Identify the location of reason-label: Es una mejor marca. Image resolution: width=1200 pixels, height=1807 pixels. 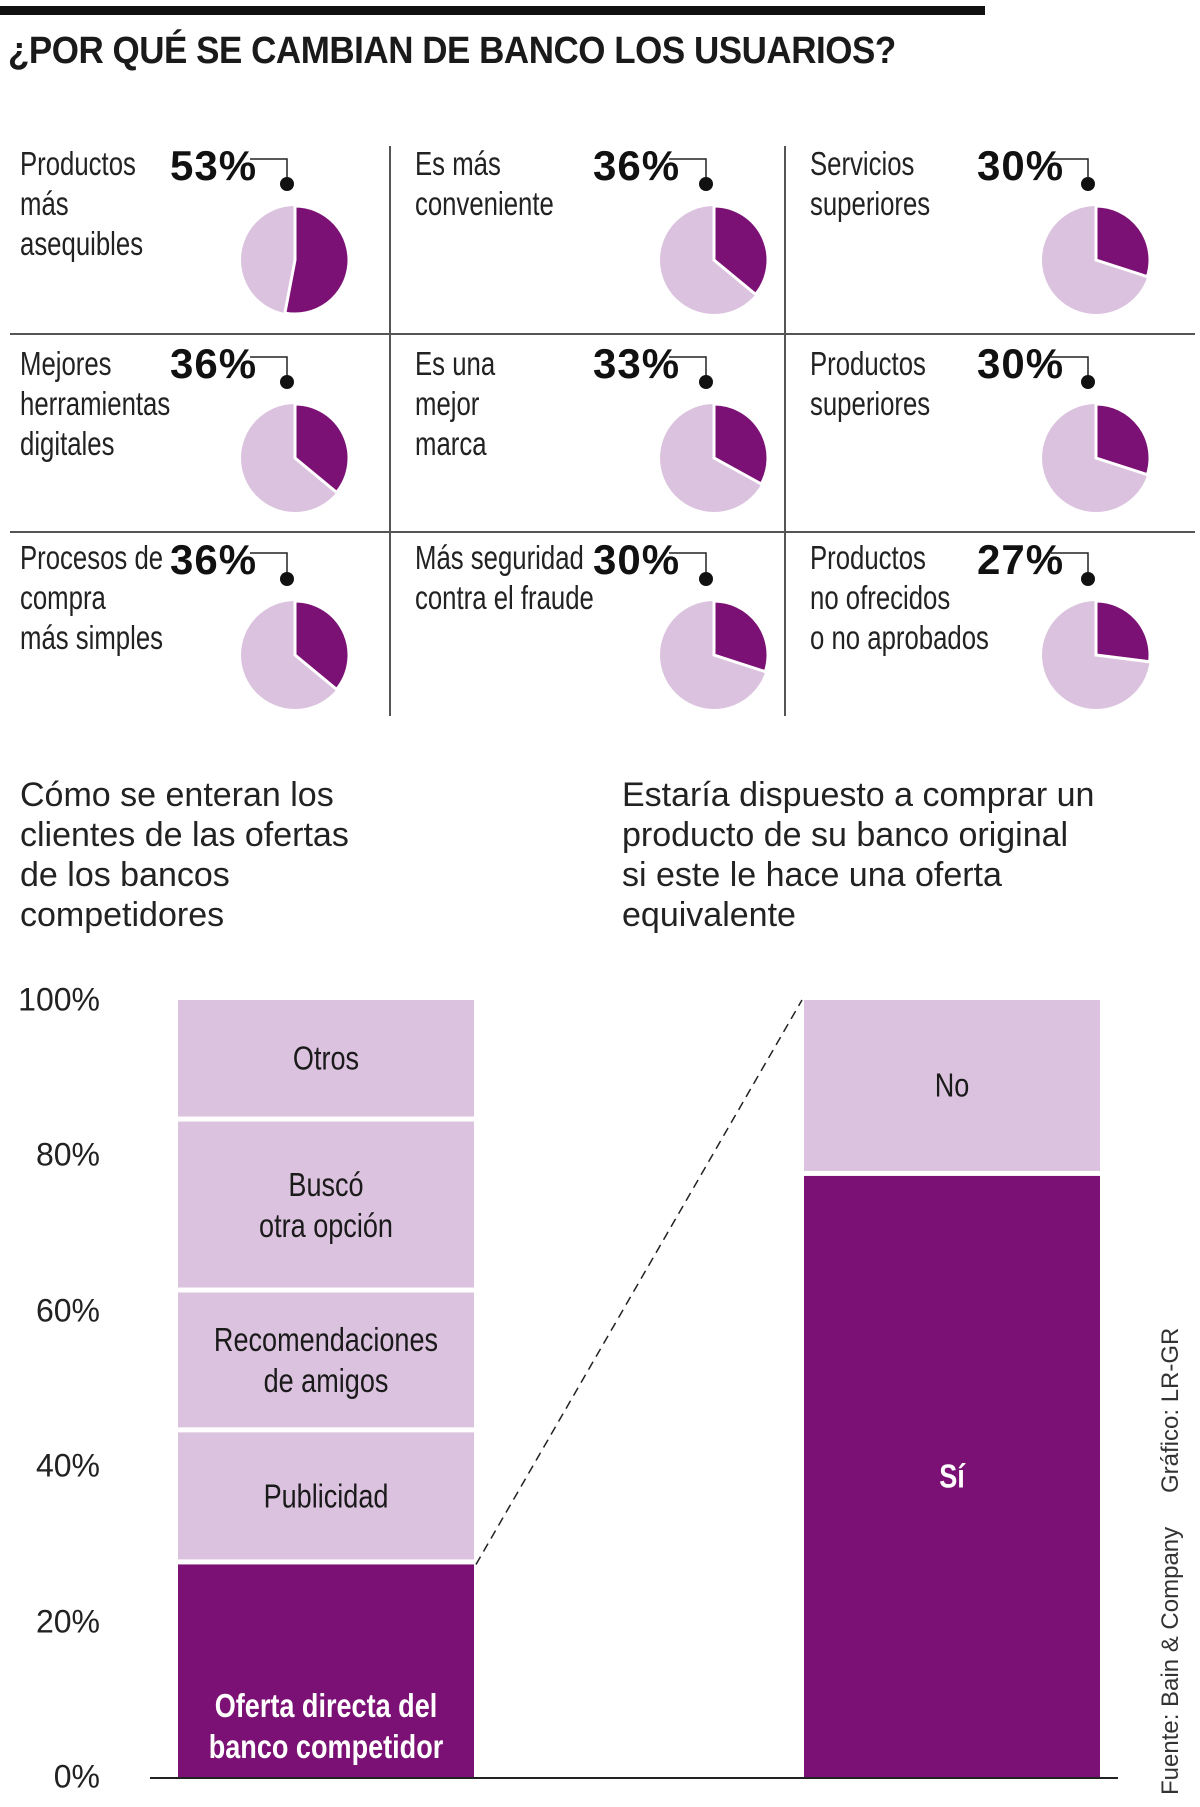
(455, 403).